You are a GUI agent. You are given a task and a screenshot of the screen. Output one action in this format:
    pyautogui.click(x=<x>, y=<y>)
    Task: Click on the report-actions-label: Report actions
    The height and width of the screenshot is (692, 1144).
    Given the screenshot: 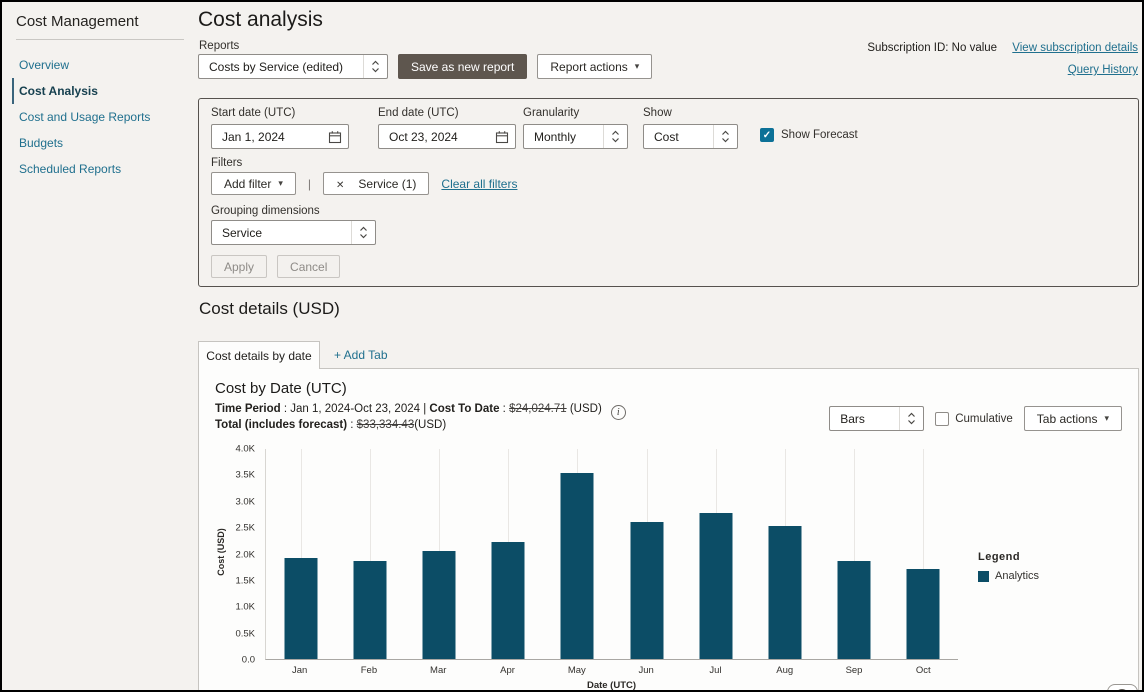 What is the action you would take?
    pyautogui.click(x=589, y=66)
    